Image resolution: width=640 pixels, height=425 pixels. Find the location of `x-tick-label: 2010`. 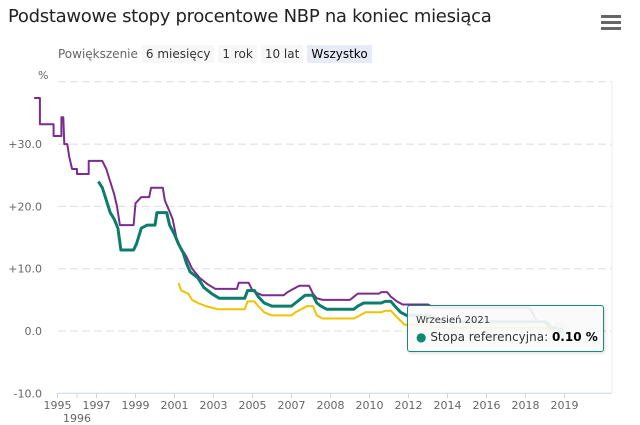

x-tick-label: 2010 is located at coordinates (370, 405).